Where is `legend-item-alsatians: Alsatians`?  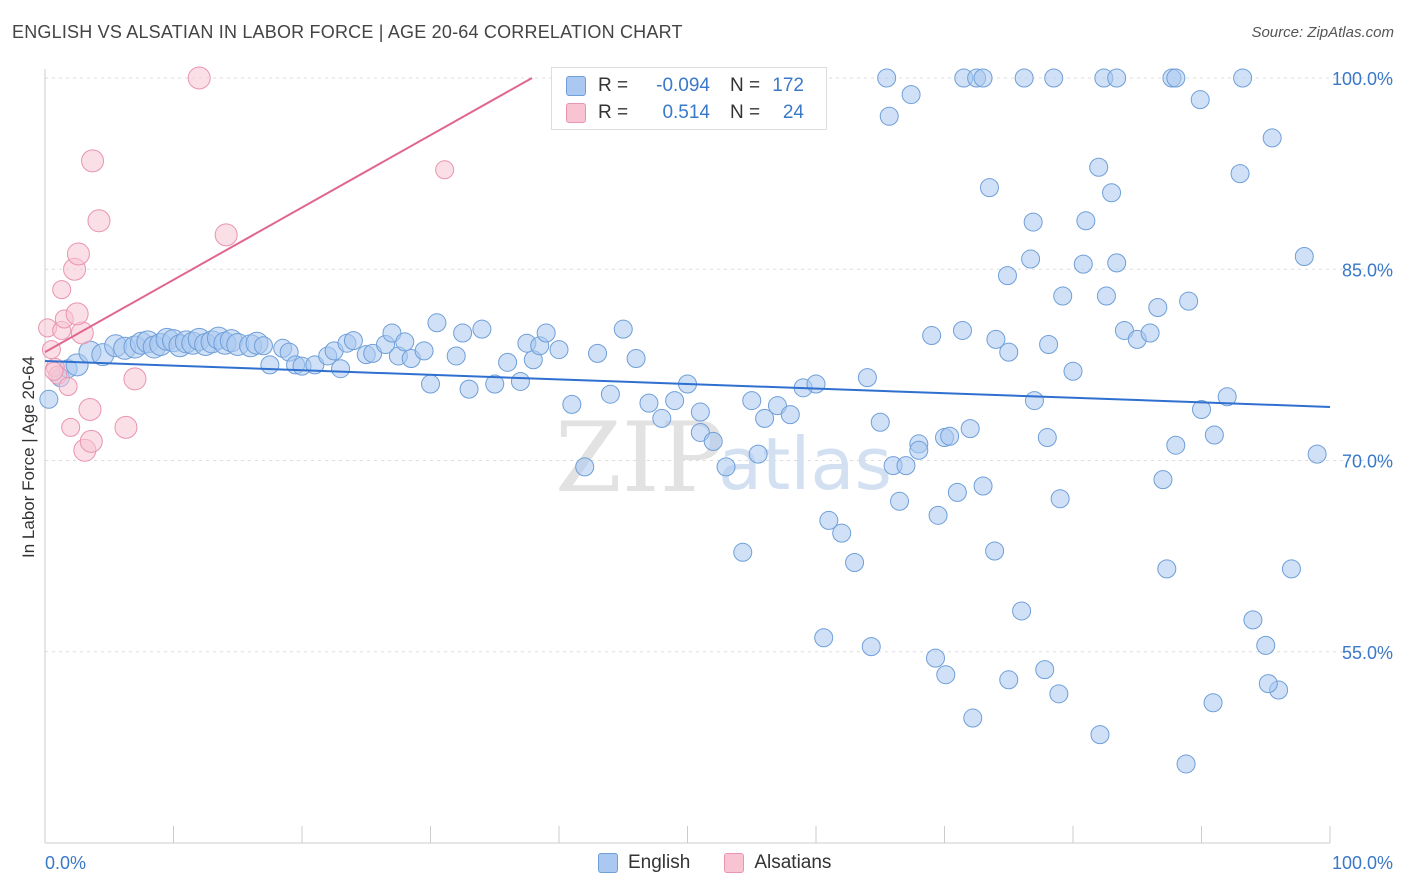
legend-item-alsatians: Alsatians is located at coordinates (777, 863).